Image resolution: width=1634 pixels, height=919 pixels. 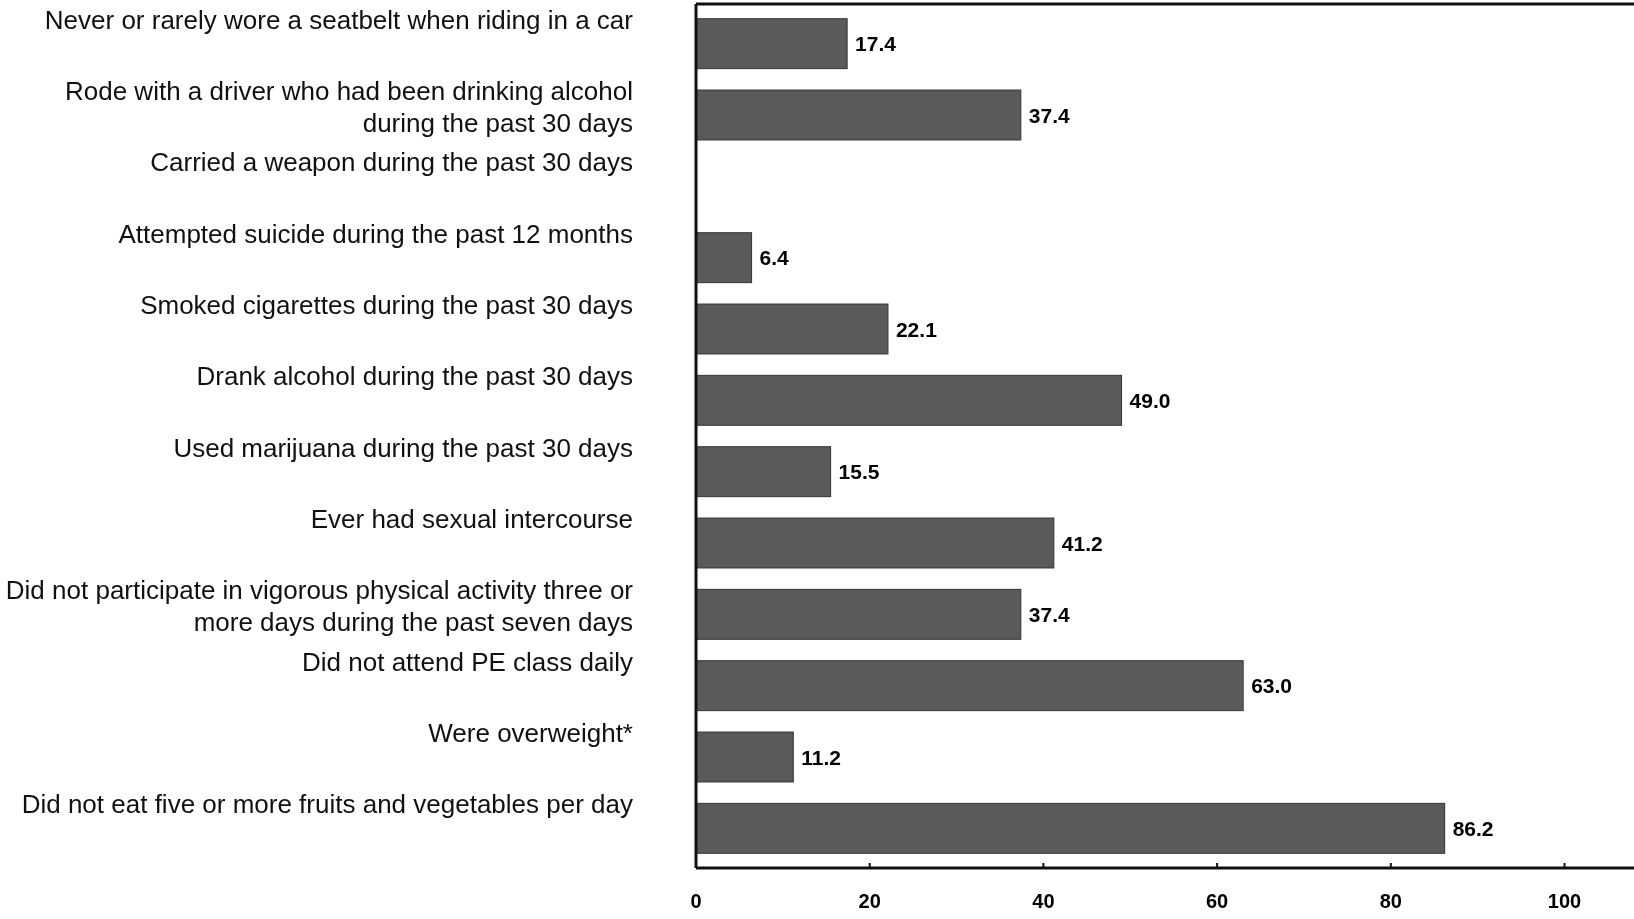 I want to click on data-label: 11.2, so click(x=821, y=757).